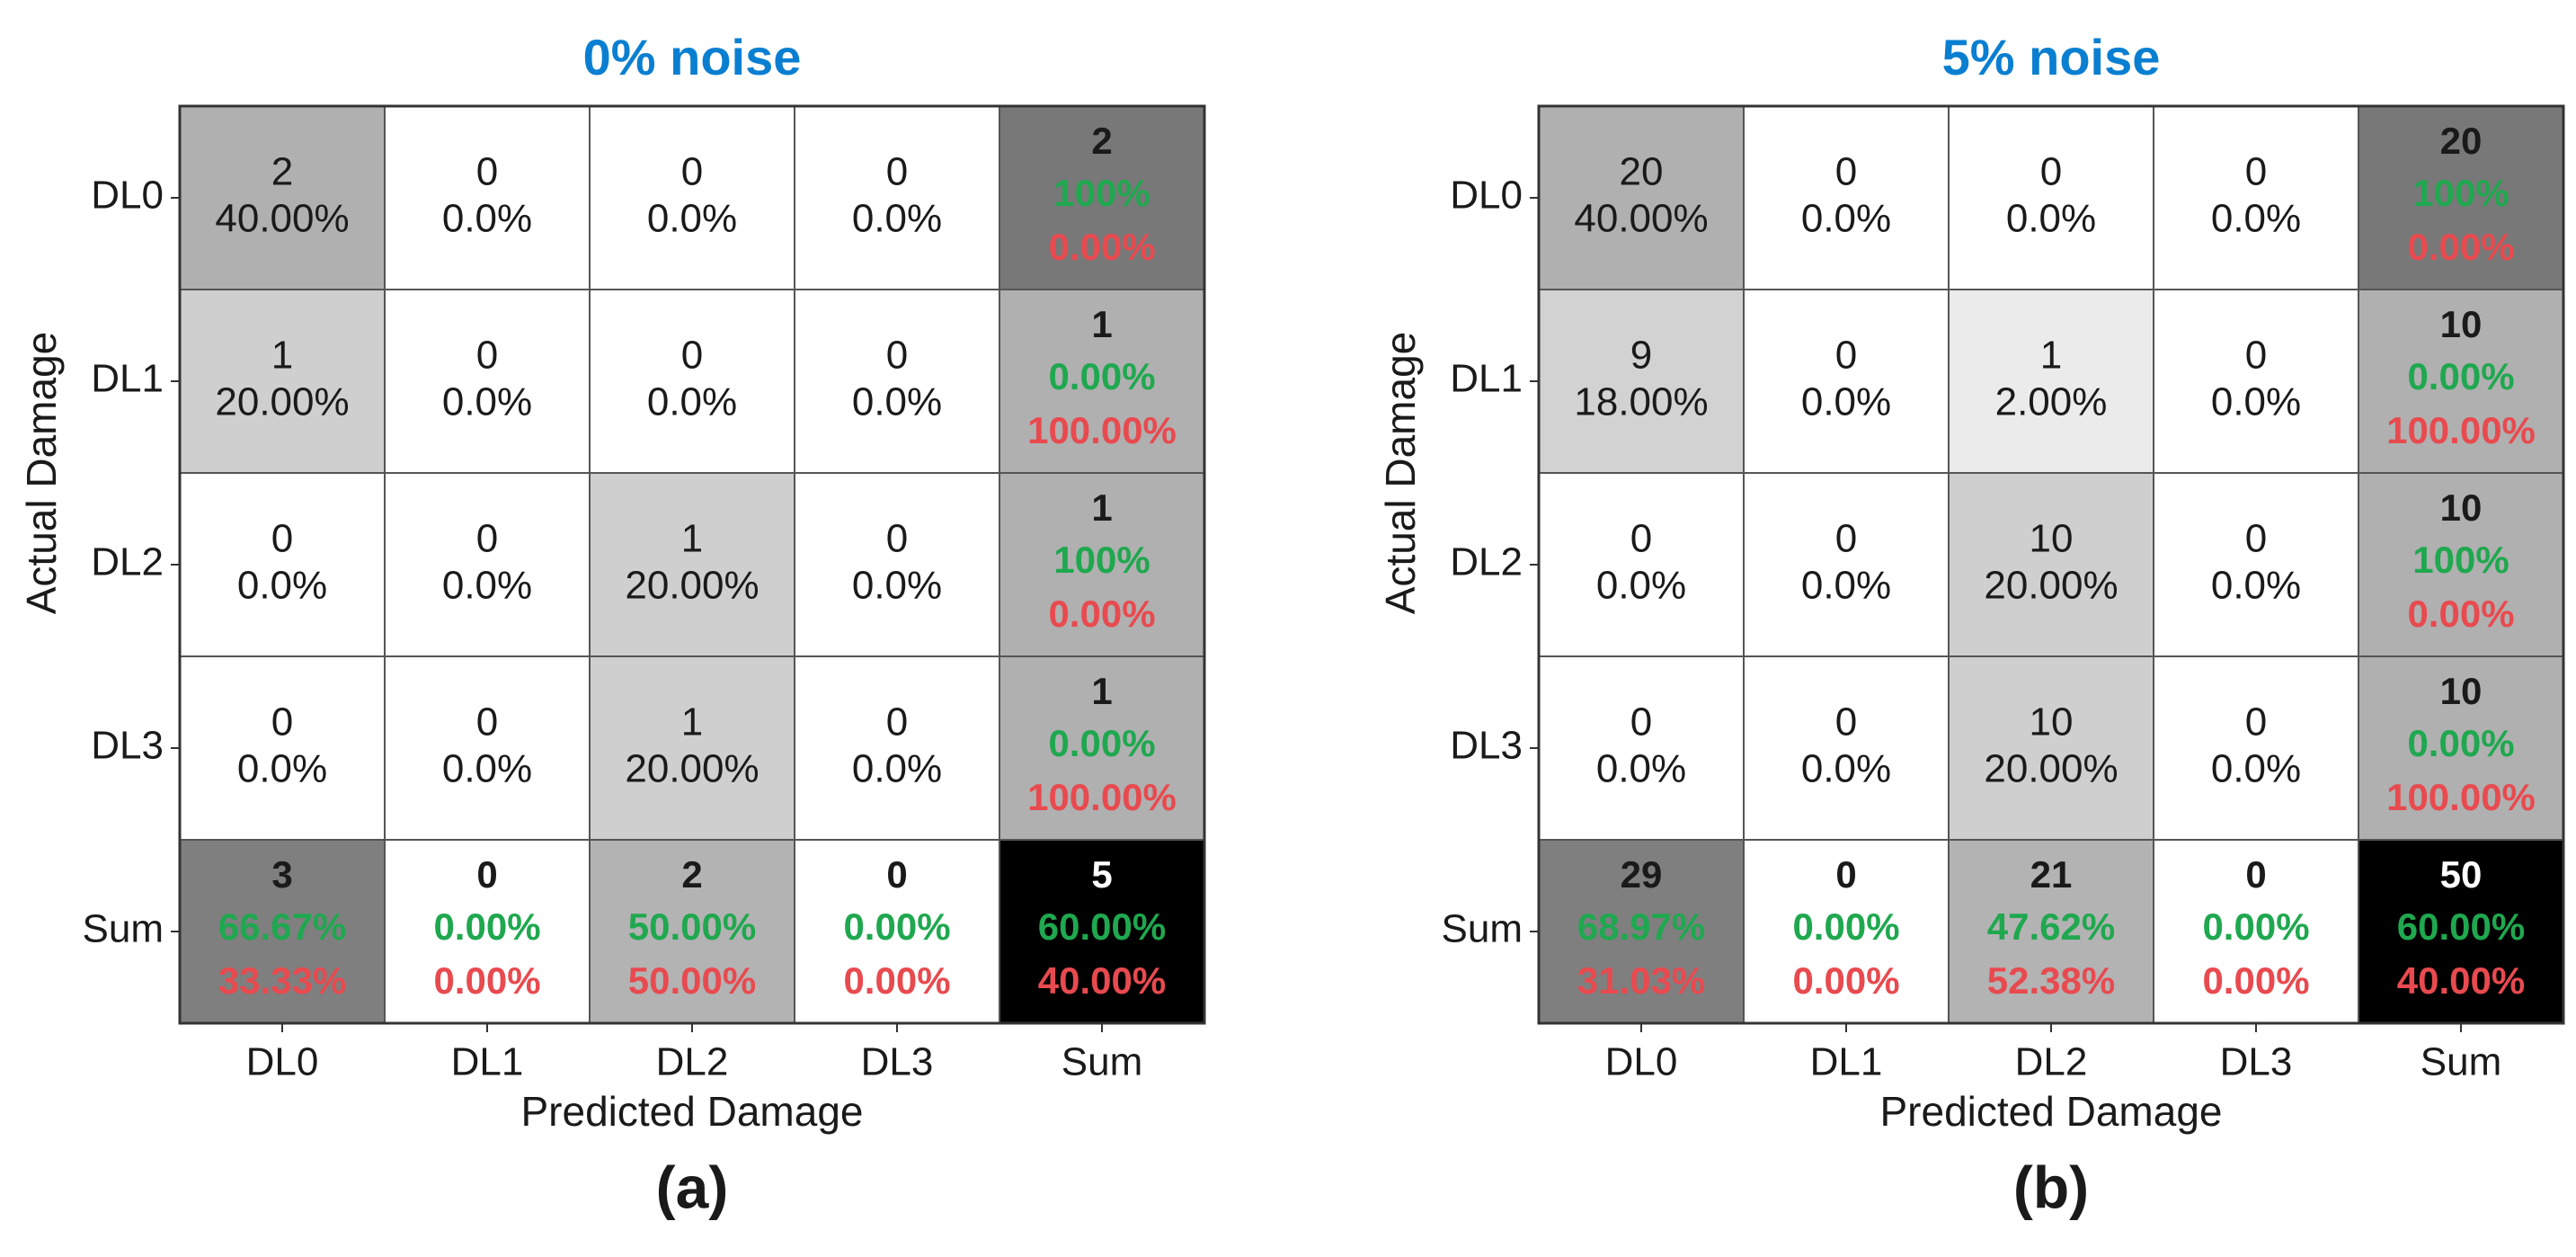 This screenshot has width=2576, height=1257. Describe the element at coordinates (2051, 402) in the screenshot. I see `cell-percent: 2.00%` at that location.